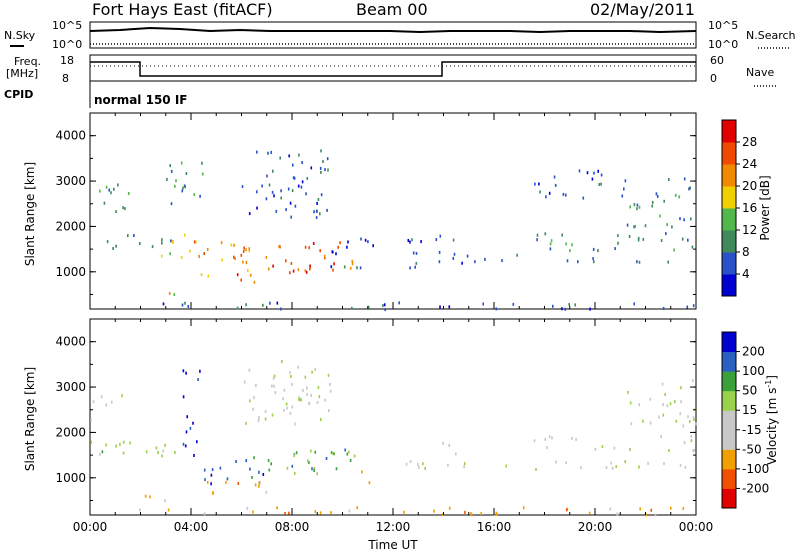 Image resolution: width=800 pixels, height=554 pixels. I want to click on velocity-xtick-label: 16:00, so click(494, 527).